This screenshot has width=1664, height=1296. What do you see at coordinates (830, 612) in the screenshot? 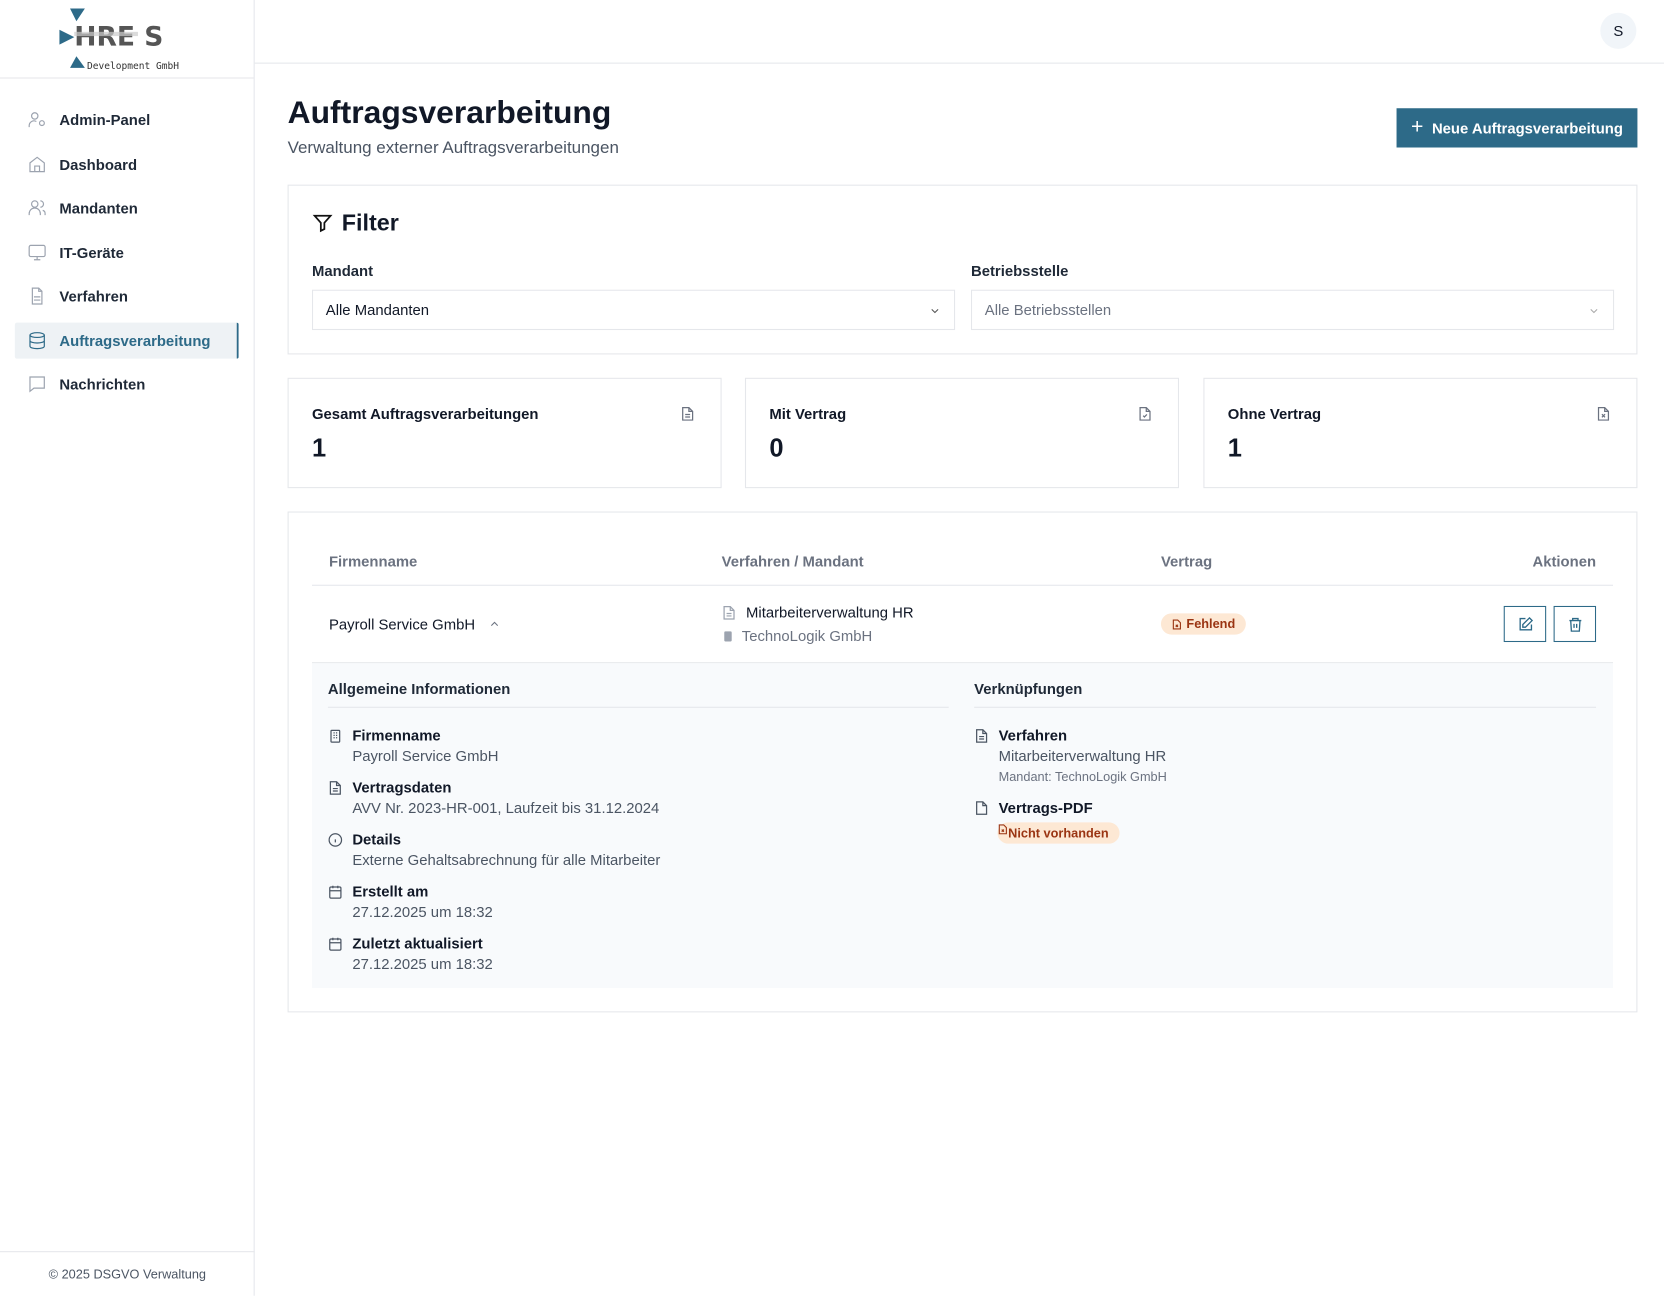
I see `row-verfahren: Mitarbeiterverwaltung HR` at bounding box center [830, 612].